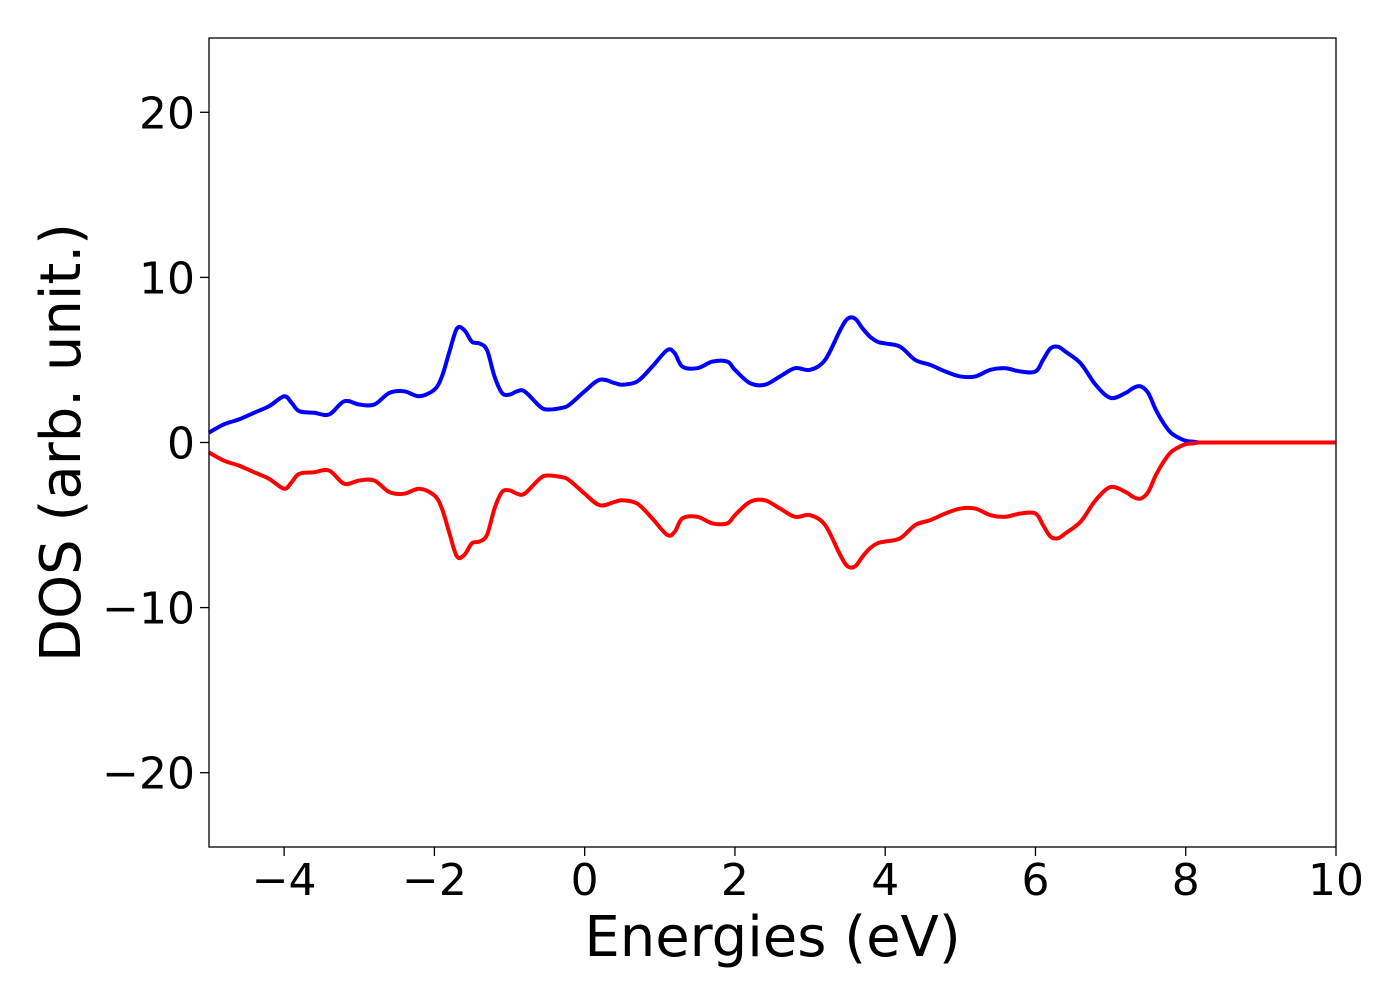 This screenshot has height=1000, width=1400. What do you see at coordinates (61, 442) in the screenshot?
I see `y-axis-label: DOS (arb. unit.)` at bounding box center [61, 442].